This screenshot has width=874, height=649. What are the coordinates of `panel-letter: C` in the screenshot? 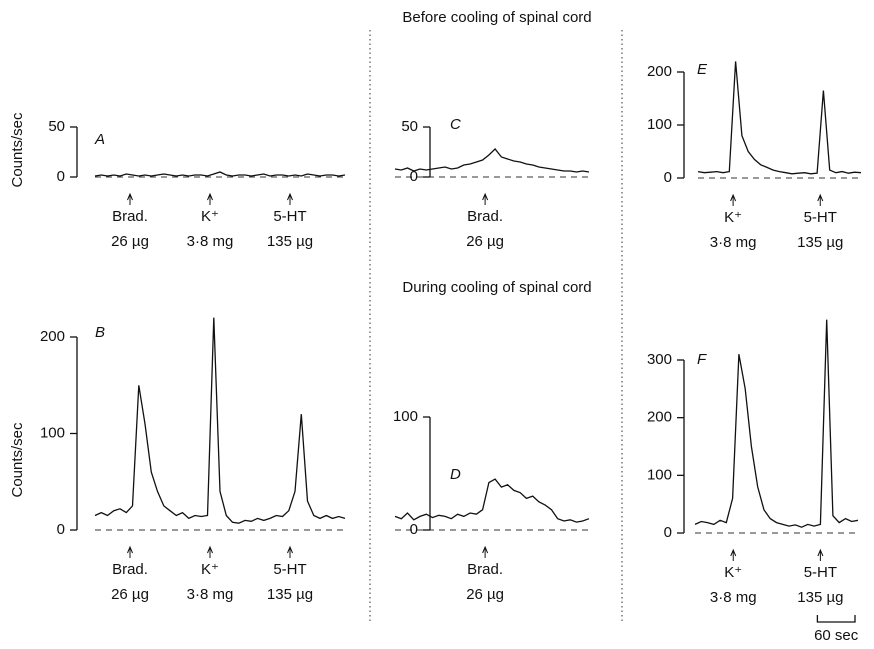 It's located at (455, 124).